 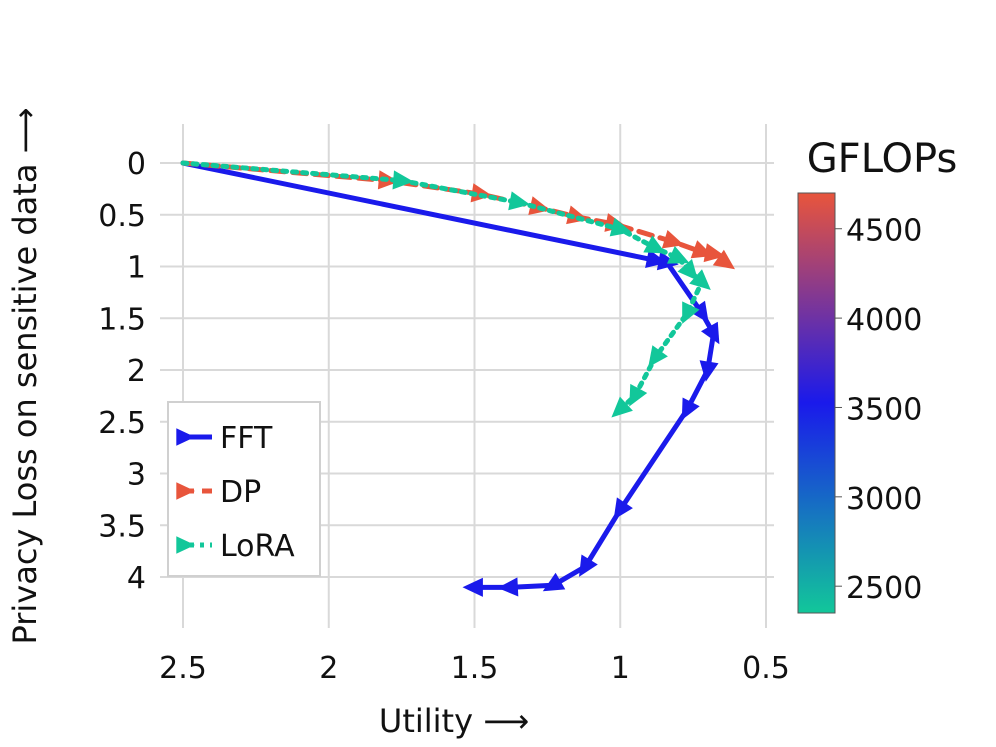 I want to click on colorbar-tick-label: 3500, so click(x=884, y=409).